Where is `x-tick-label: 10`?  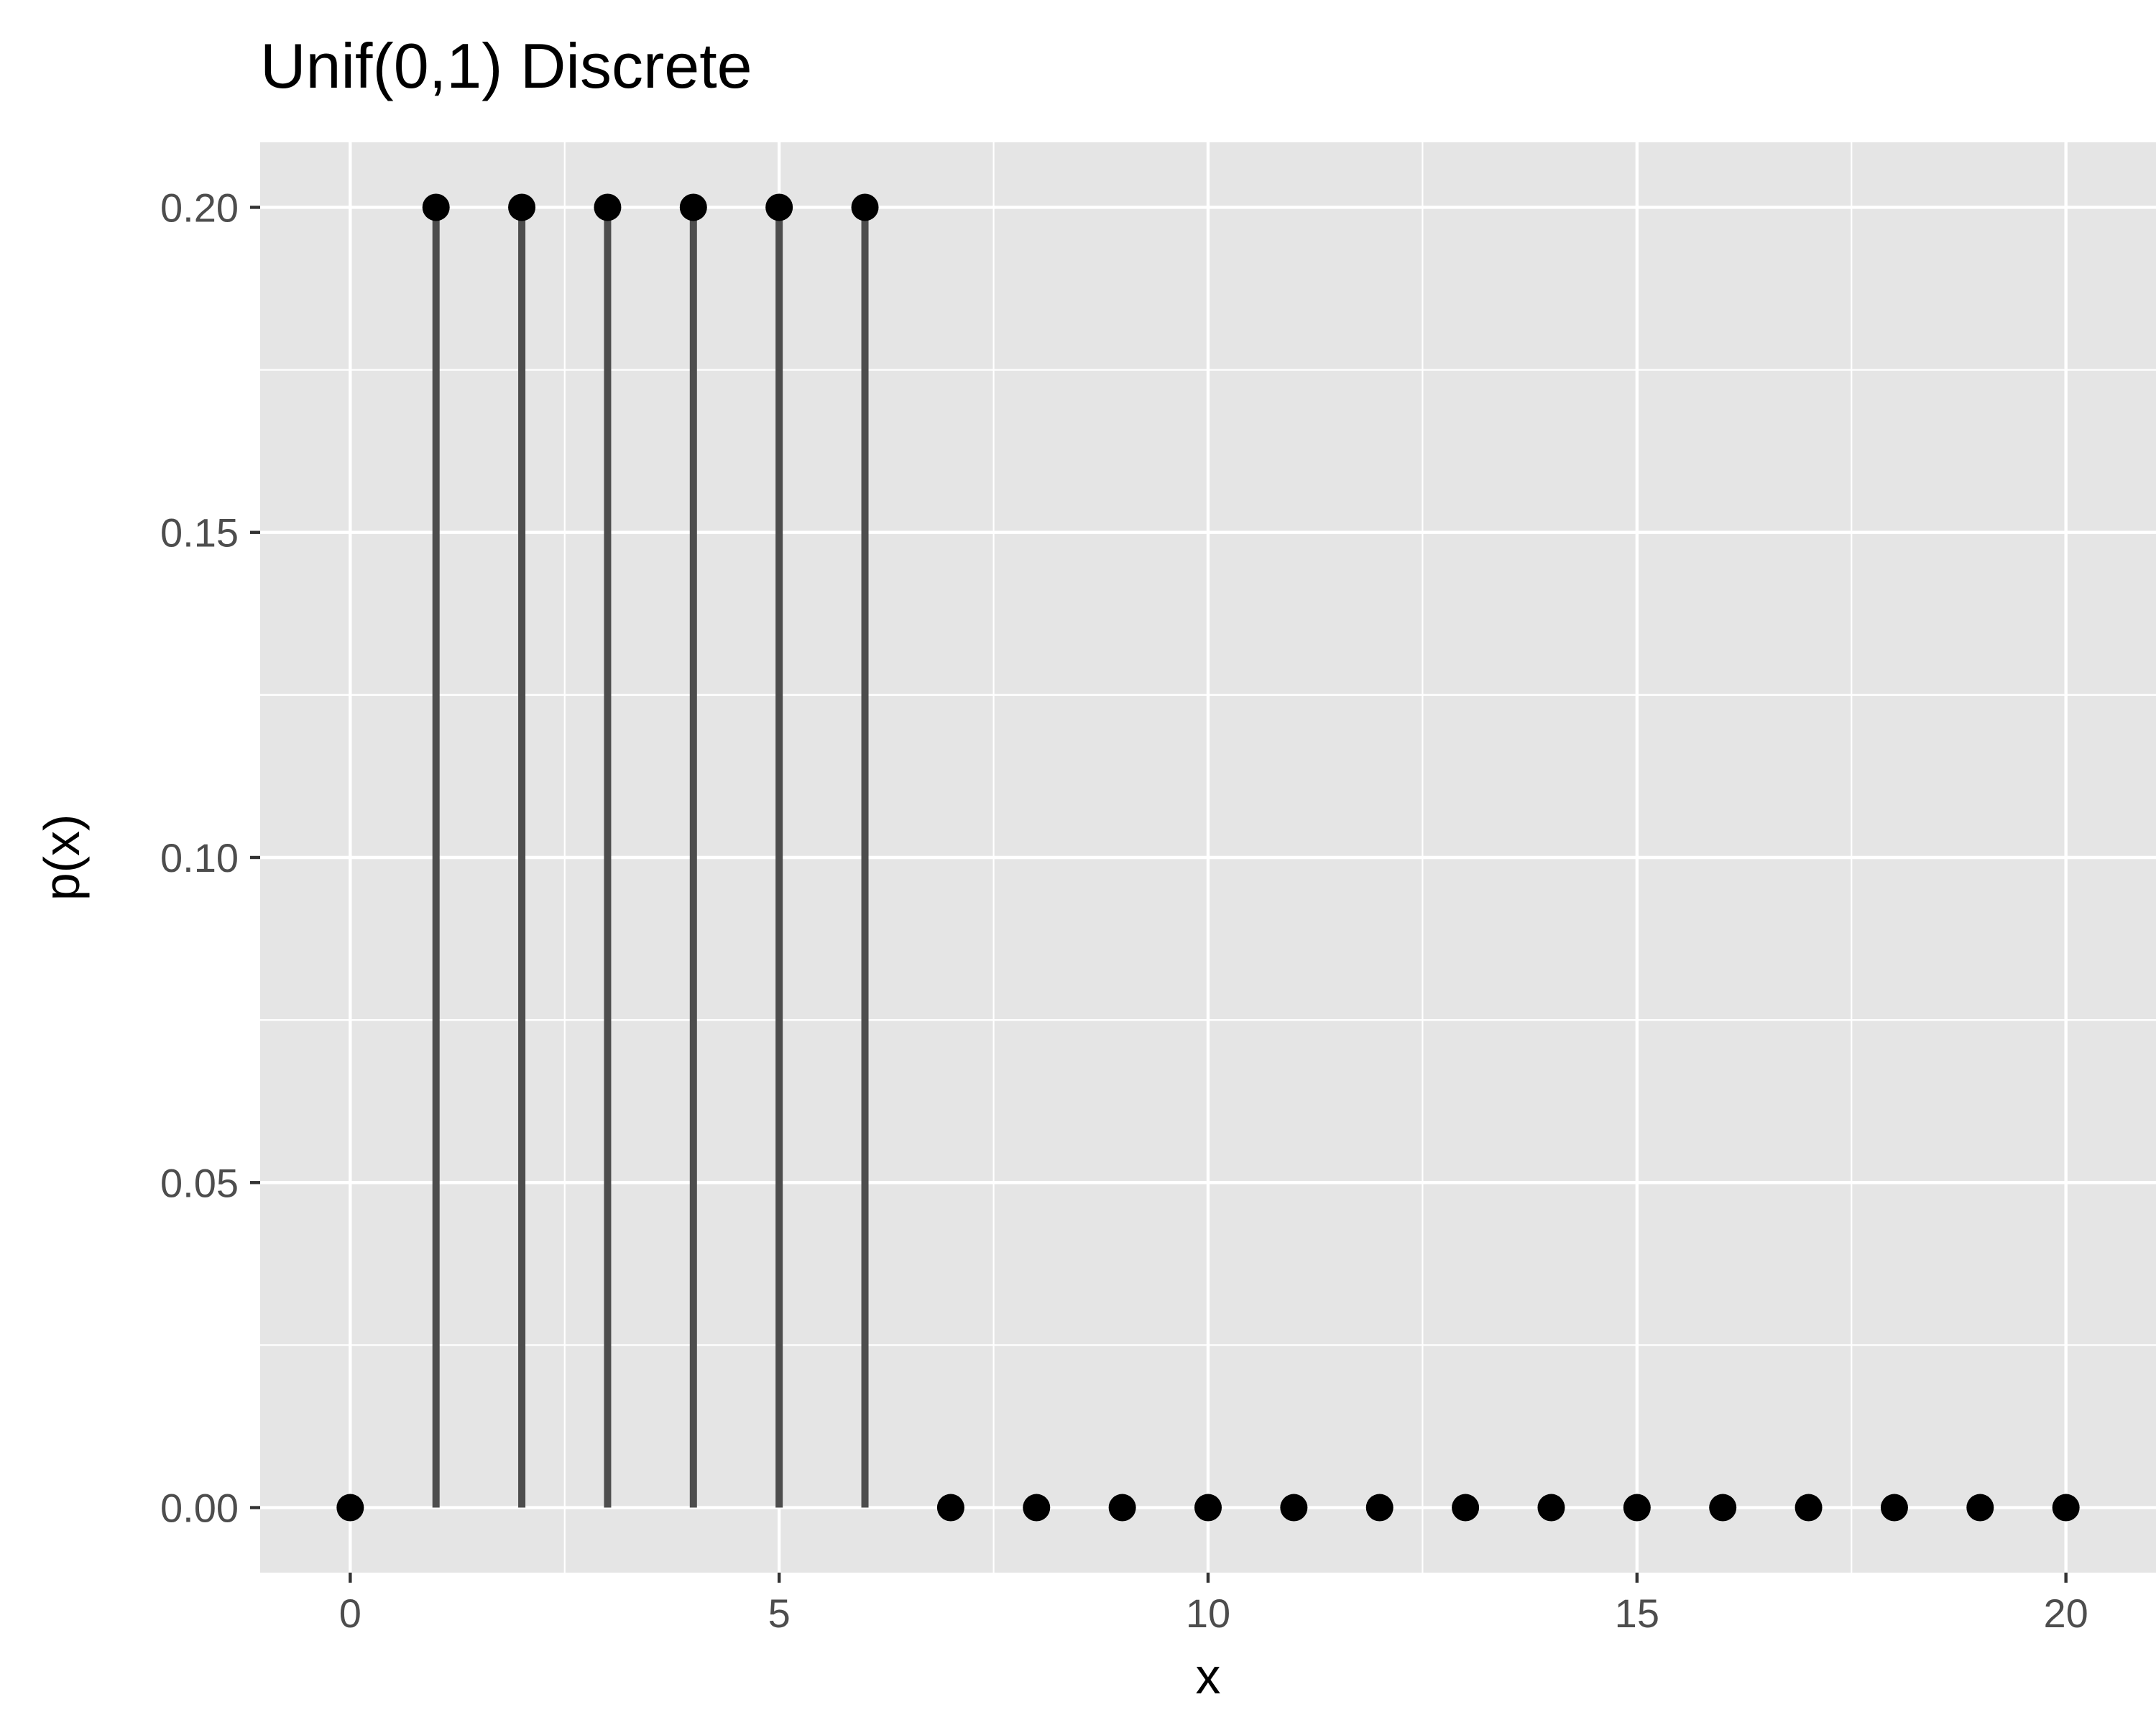
x-tick-label: 10 is located at coordinates (1208, 1613).